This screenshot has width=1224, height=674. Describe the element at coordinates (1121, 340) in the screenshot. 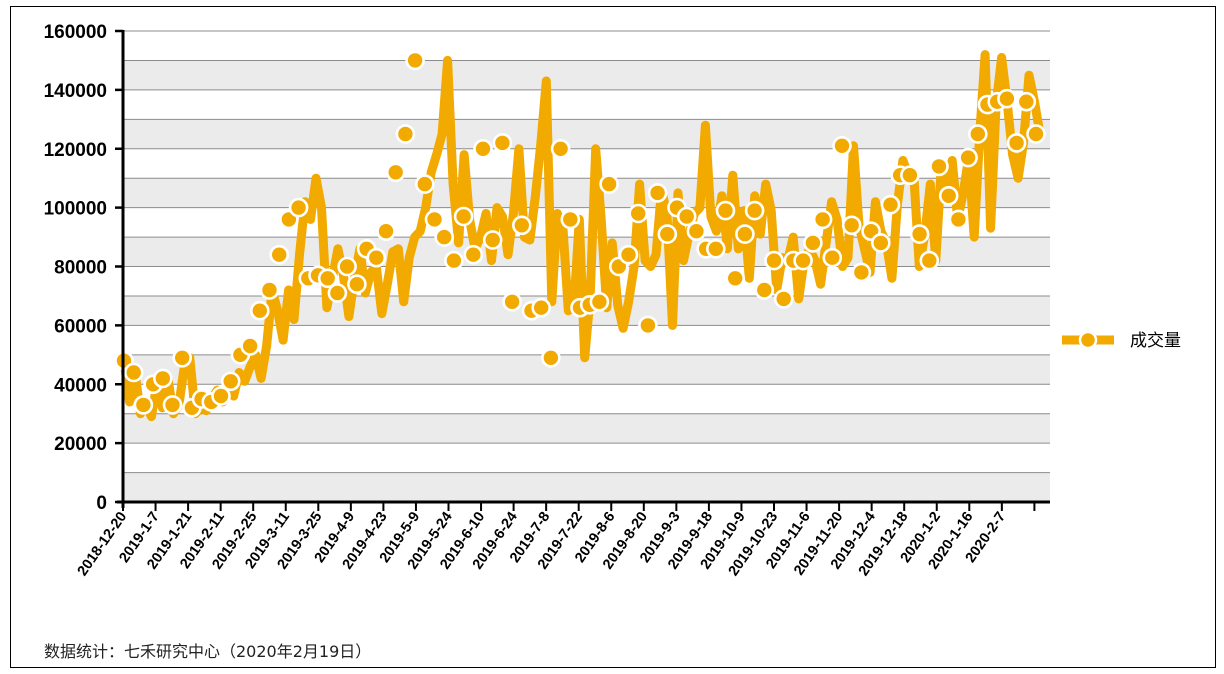

I see `legend: 成交量` at that location.